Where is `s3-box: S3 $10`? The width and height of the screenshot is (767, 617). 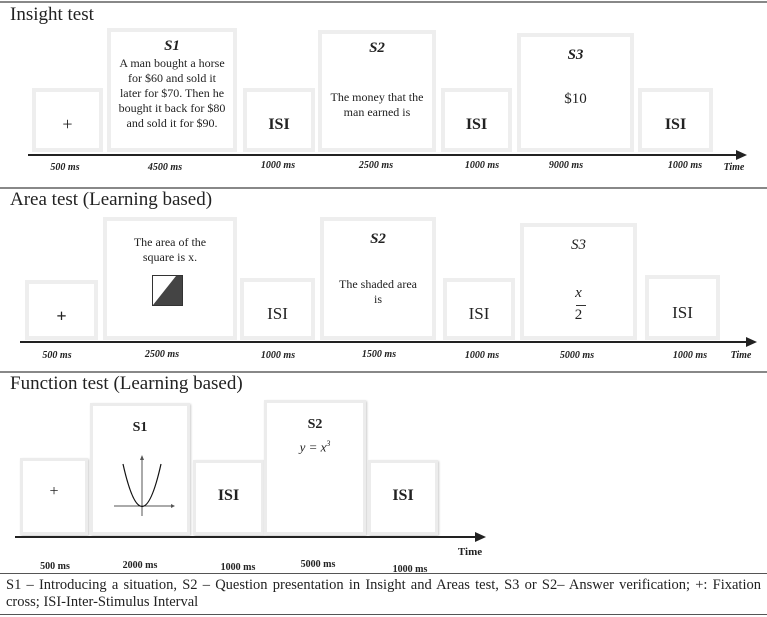 s3-box: S3 $10 is located at coordinates (575, 92).